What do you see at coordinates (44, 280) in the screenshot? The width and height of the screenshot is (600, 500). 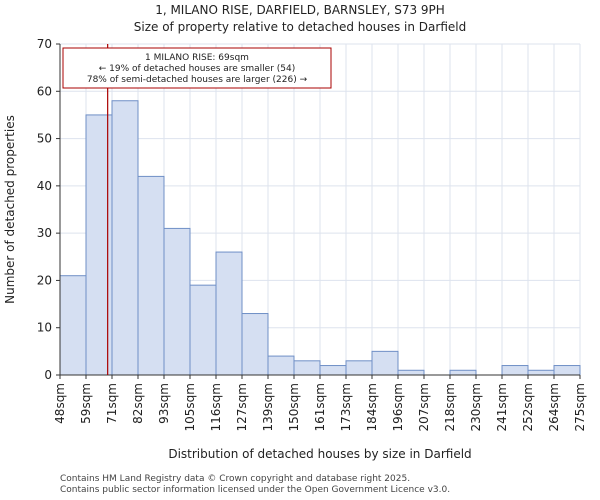 I see `y-tick-label: 20` at bounding box center [44, 280].